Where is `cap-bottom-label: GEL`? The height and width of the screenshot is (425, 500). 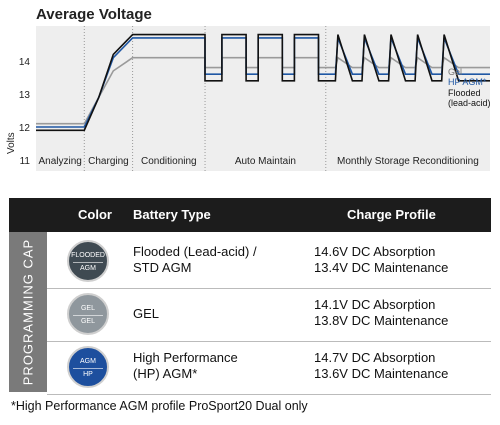
cap-bottom-label: GEL is located at coordinates (87, 321).